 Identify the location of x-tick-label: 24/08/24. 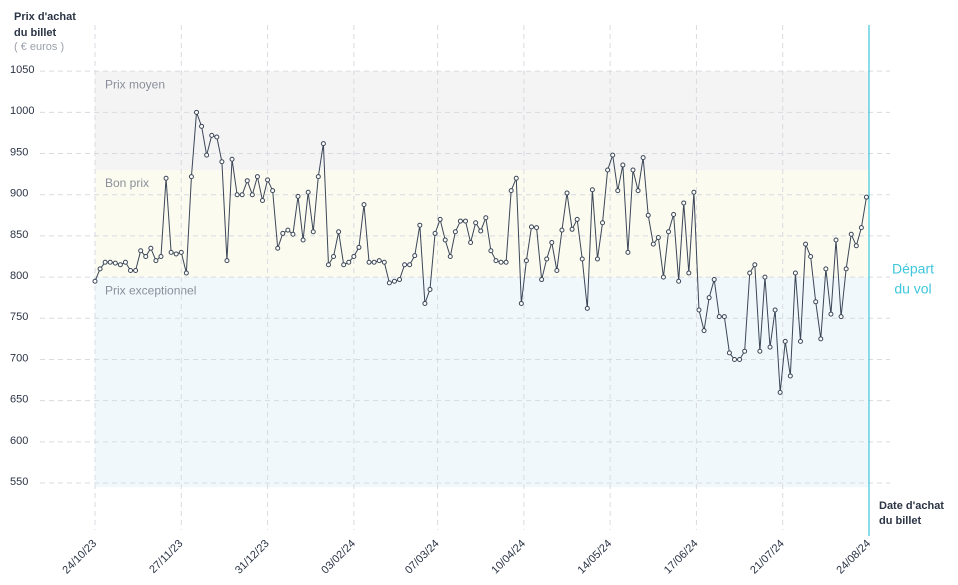
(853, 557).